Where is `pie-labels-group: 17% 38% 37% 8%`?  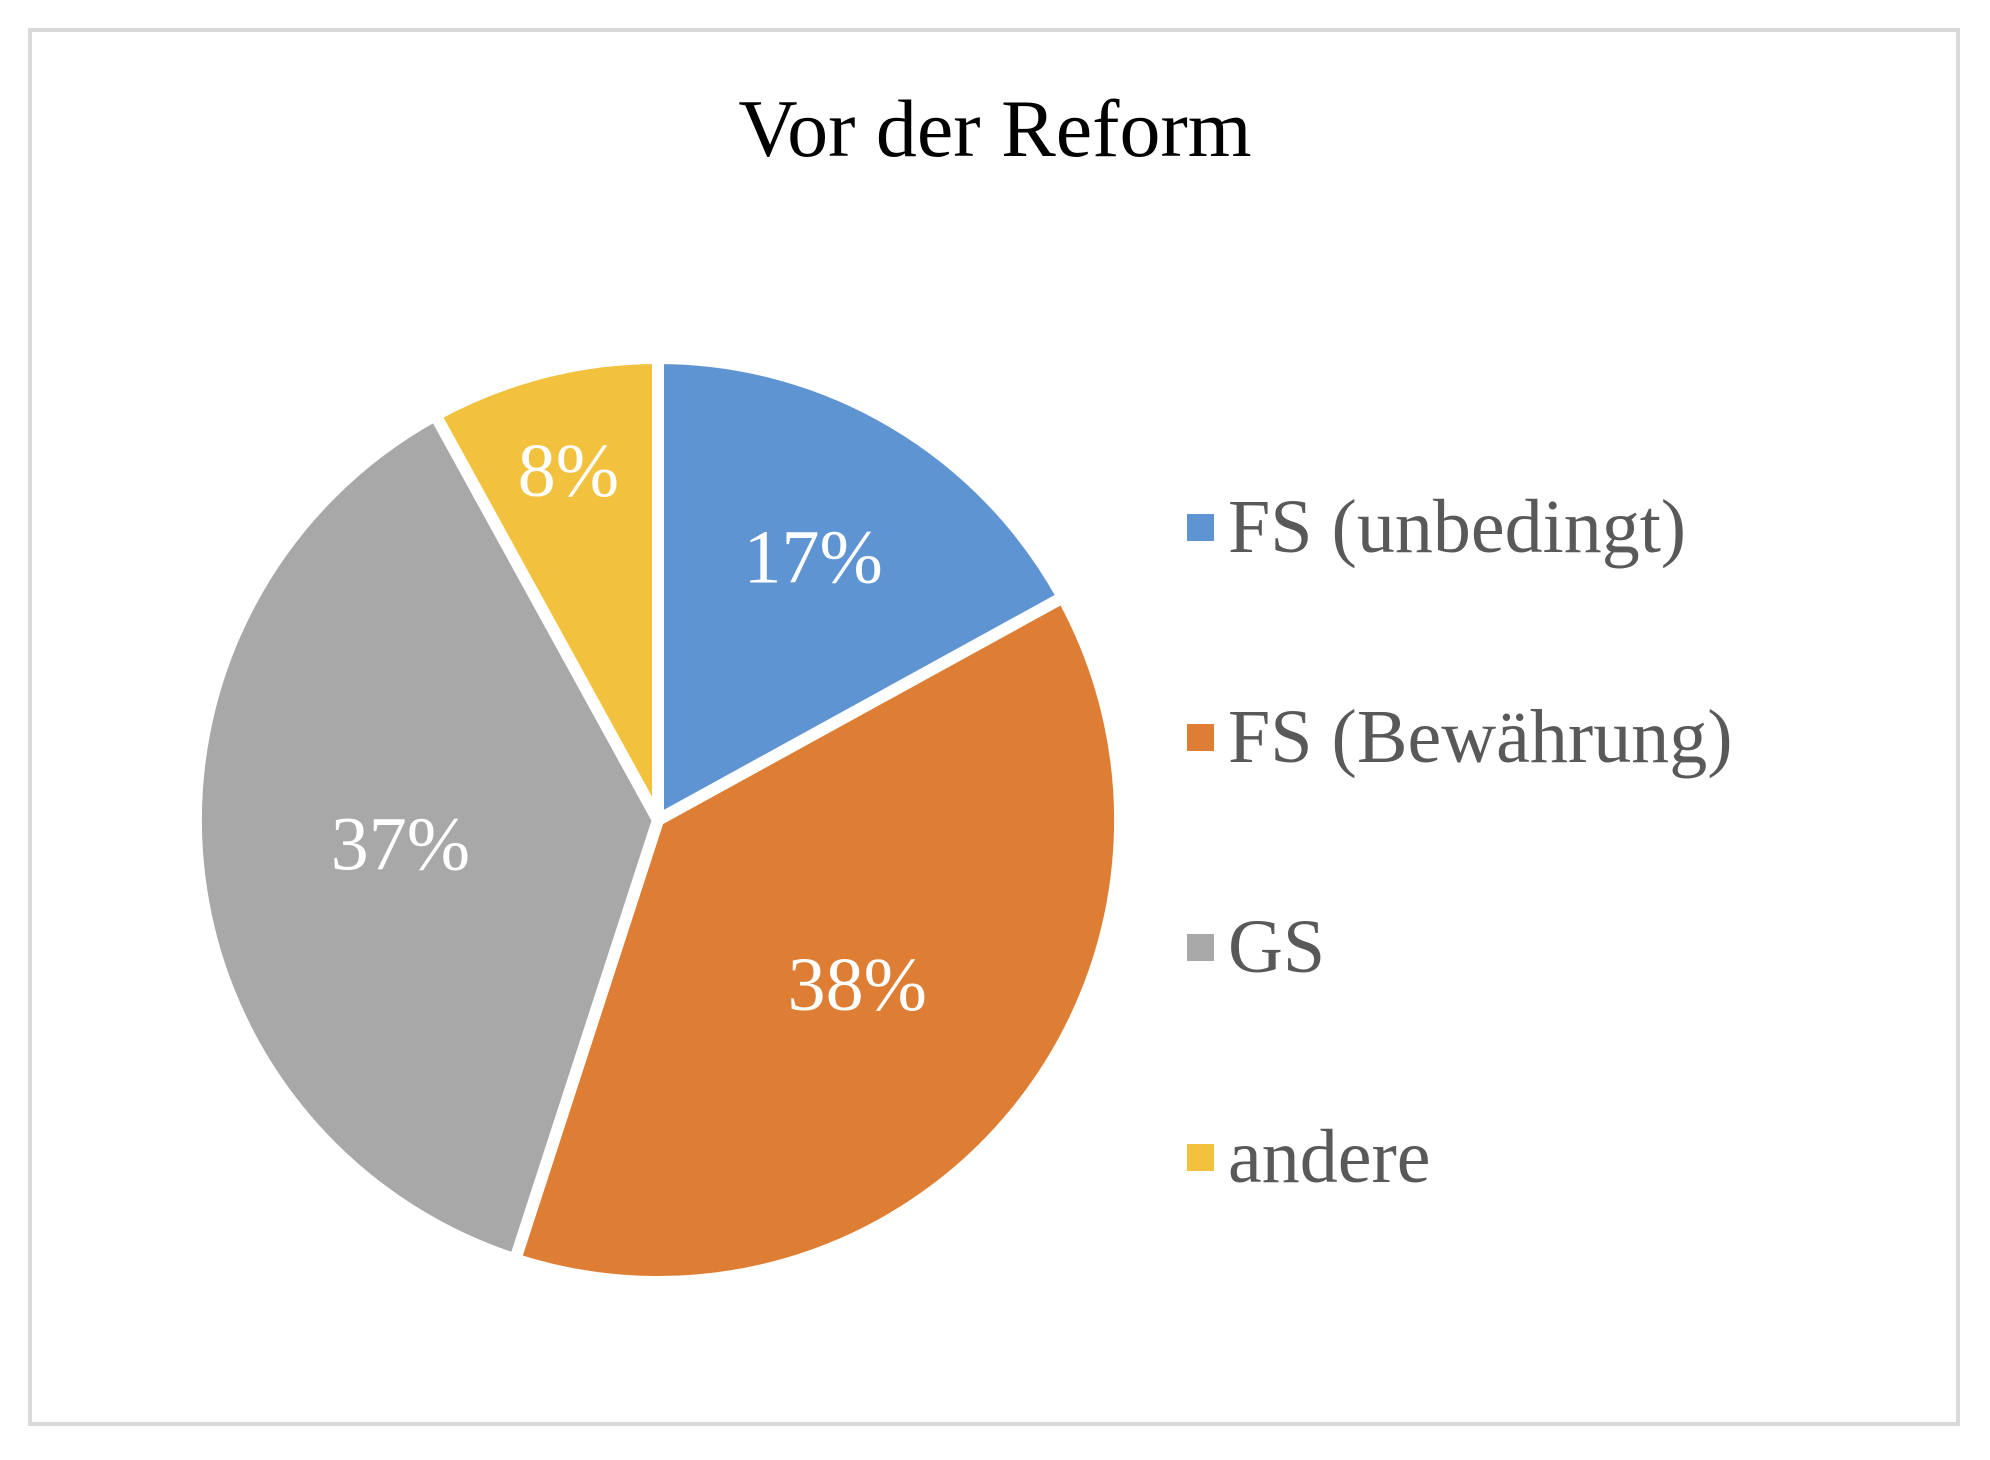
pie-labels-group: 17% 38% 37% 8% is located at coordinates (629, 728).